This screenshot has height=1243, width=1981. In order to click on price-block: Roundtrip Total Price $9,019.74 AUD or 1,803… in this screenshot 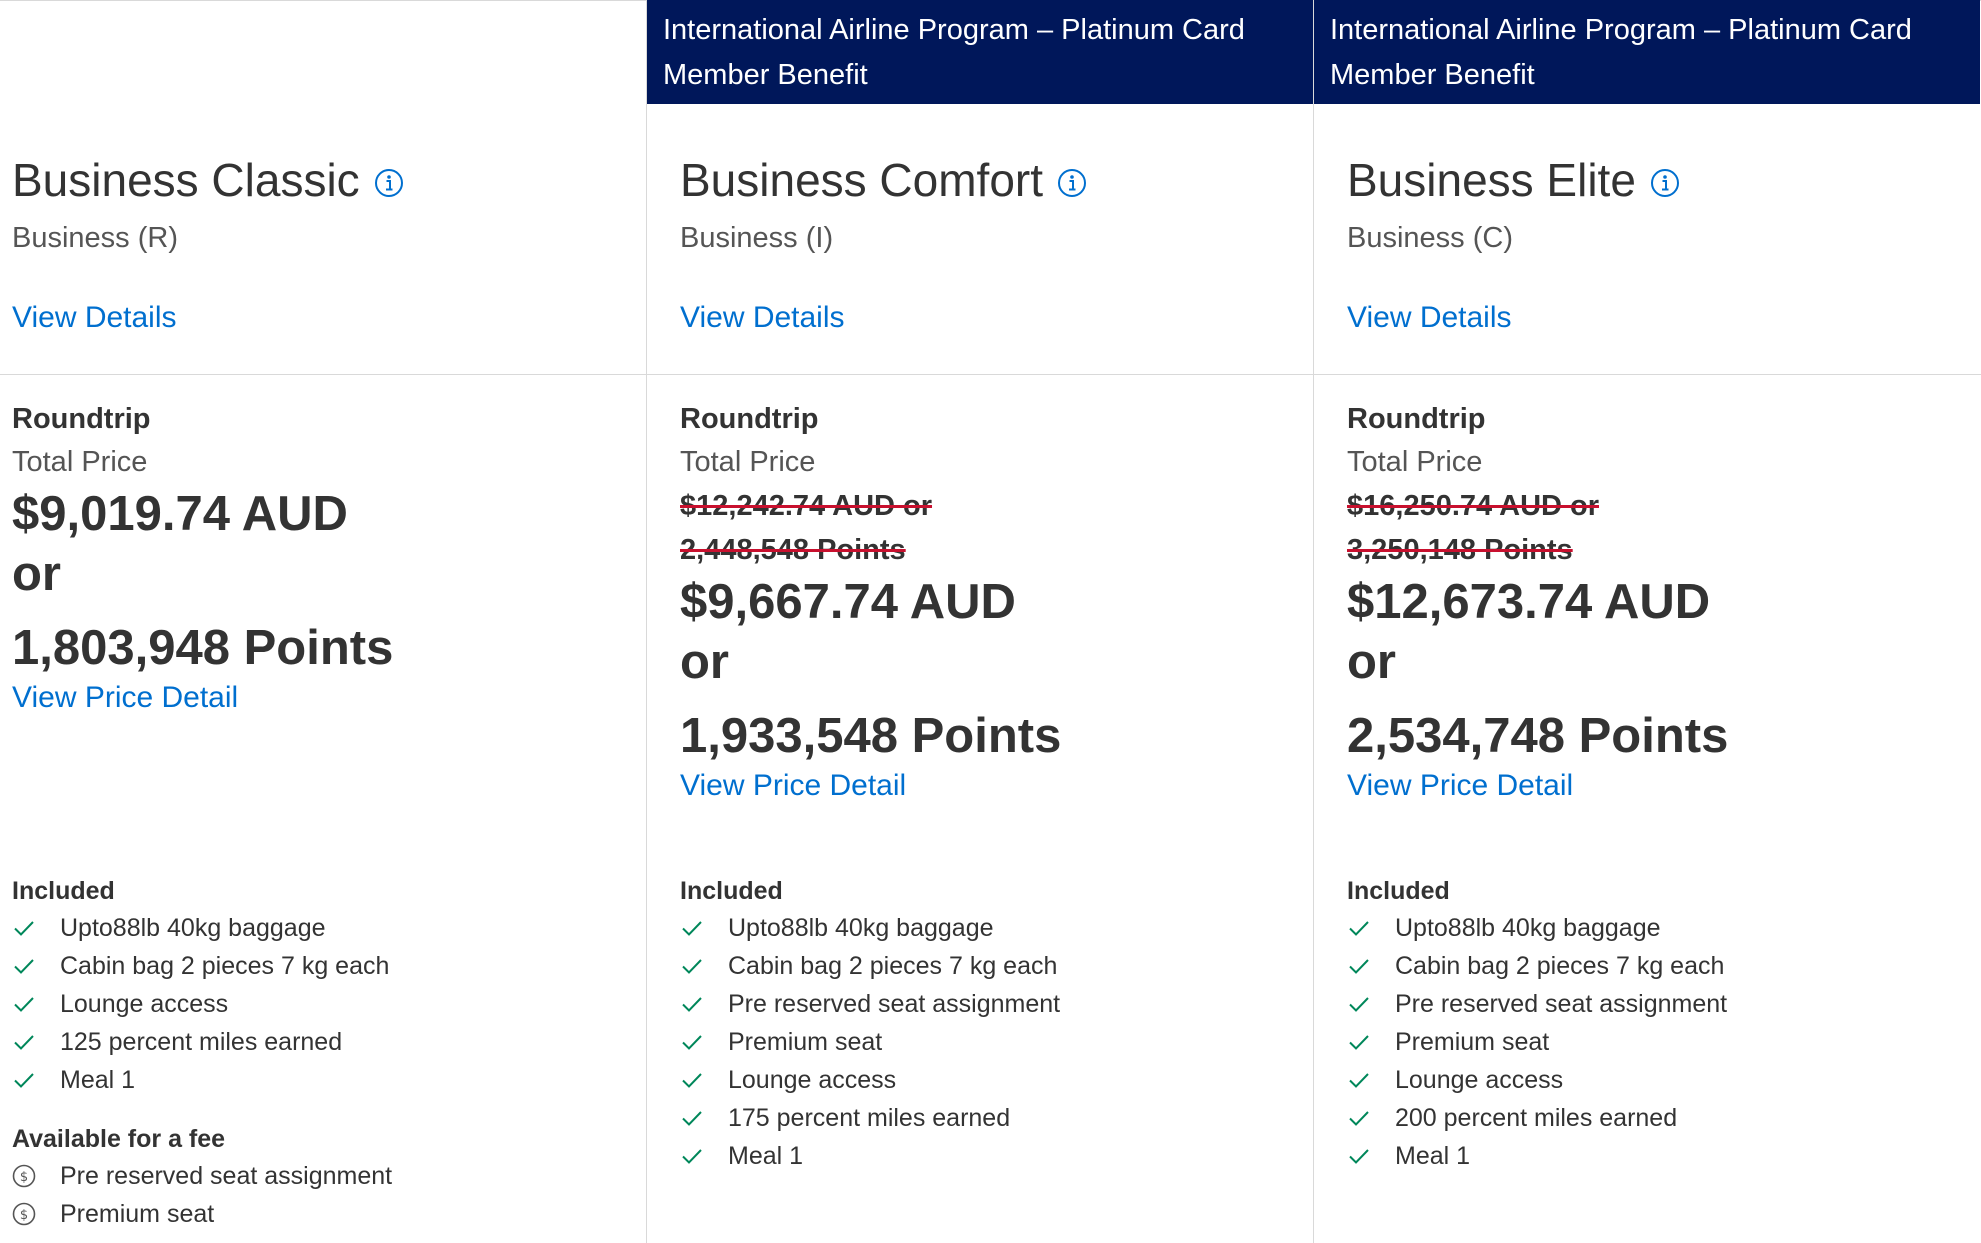, I will do `click(324, 558)`.